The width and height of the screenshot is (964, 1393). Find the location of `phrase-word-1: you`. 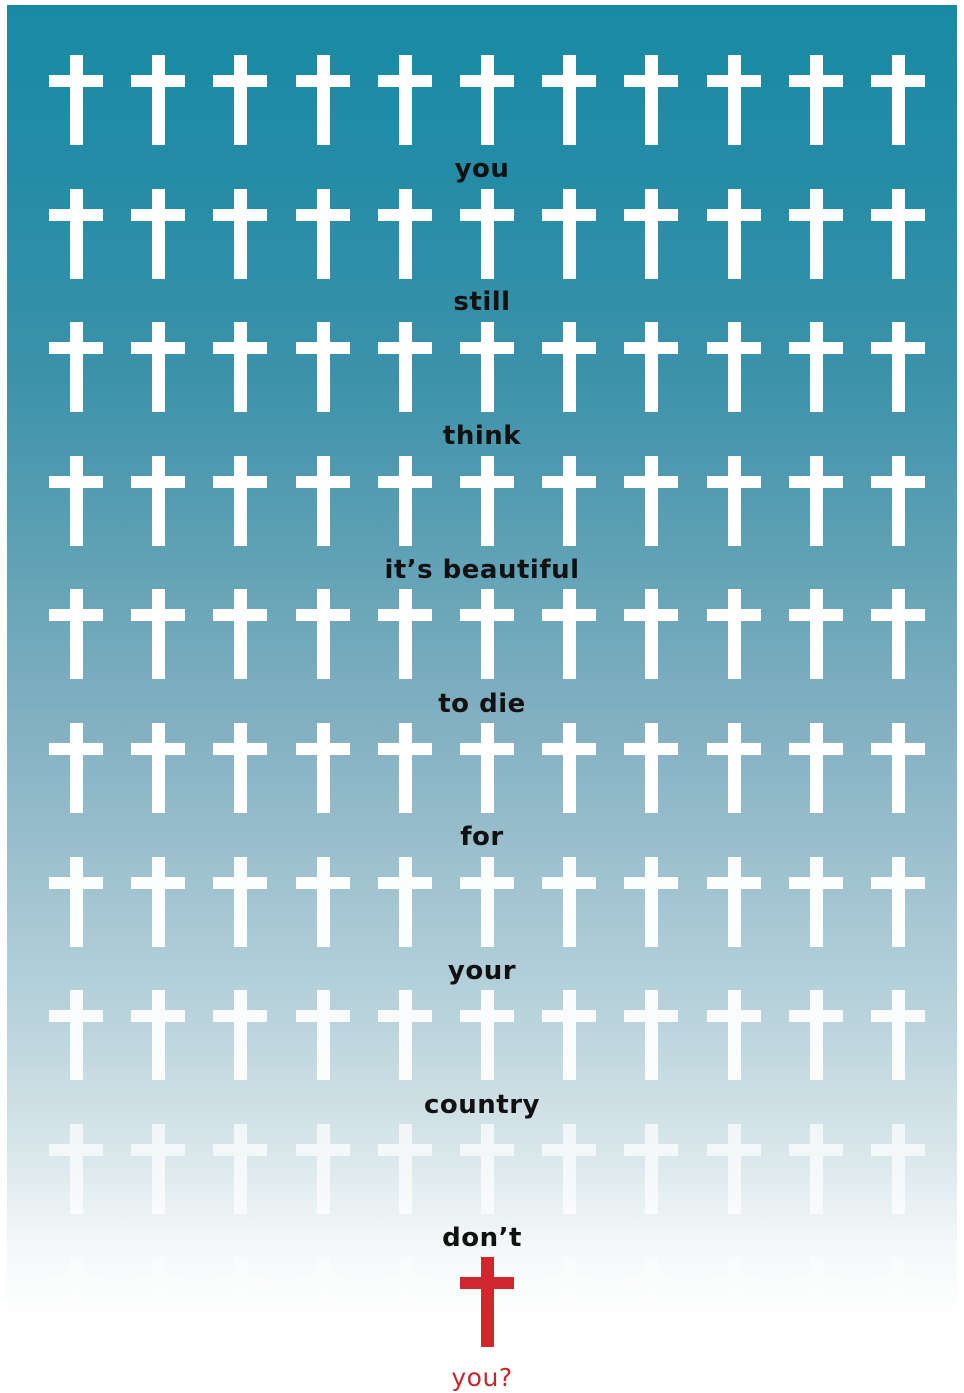

phrase-word-1: you is located at coordinates (482, 169).